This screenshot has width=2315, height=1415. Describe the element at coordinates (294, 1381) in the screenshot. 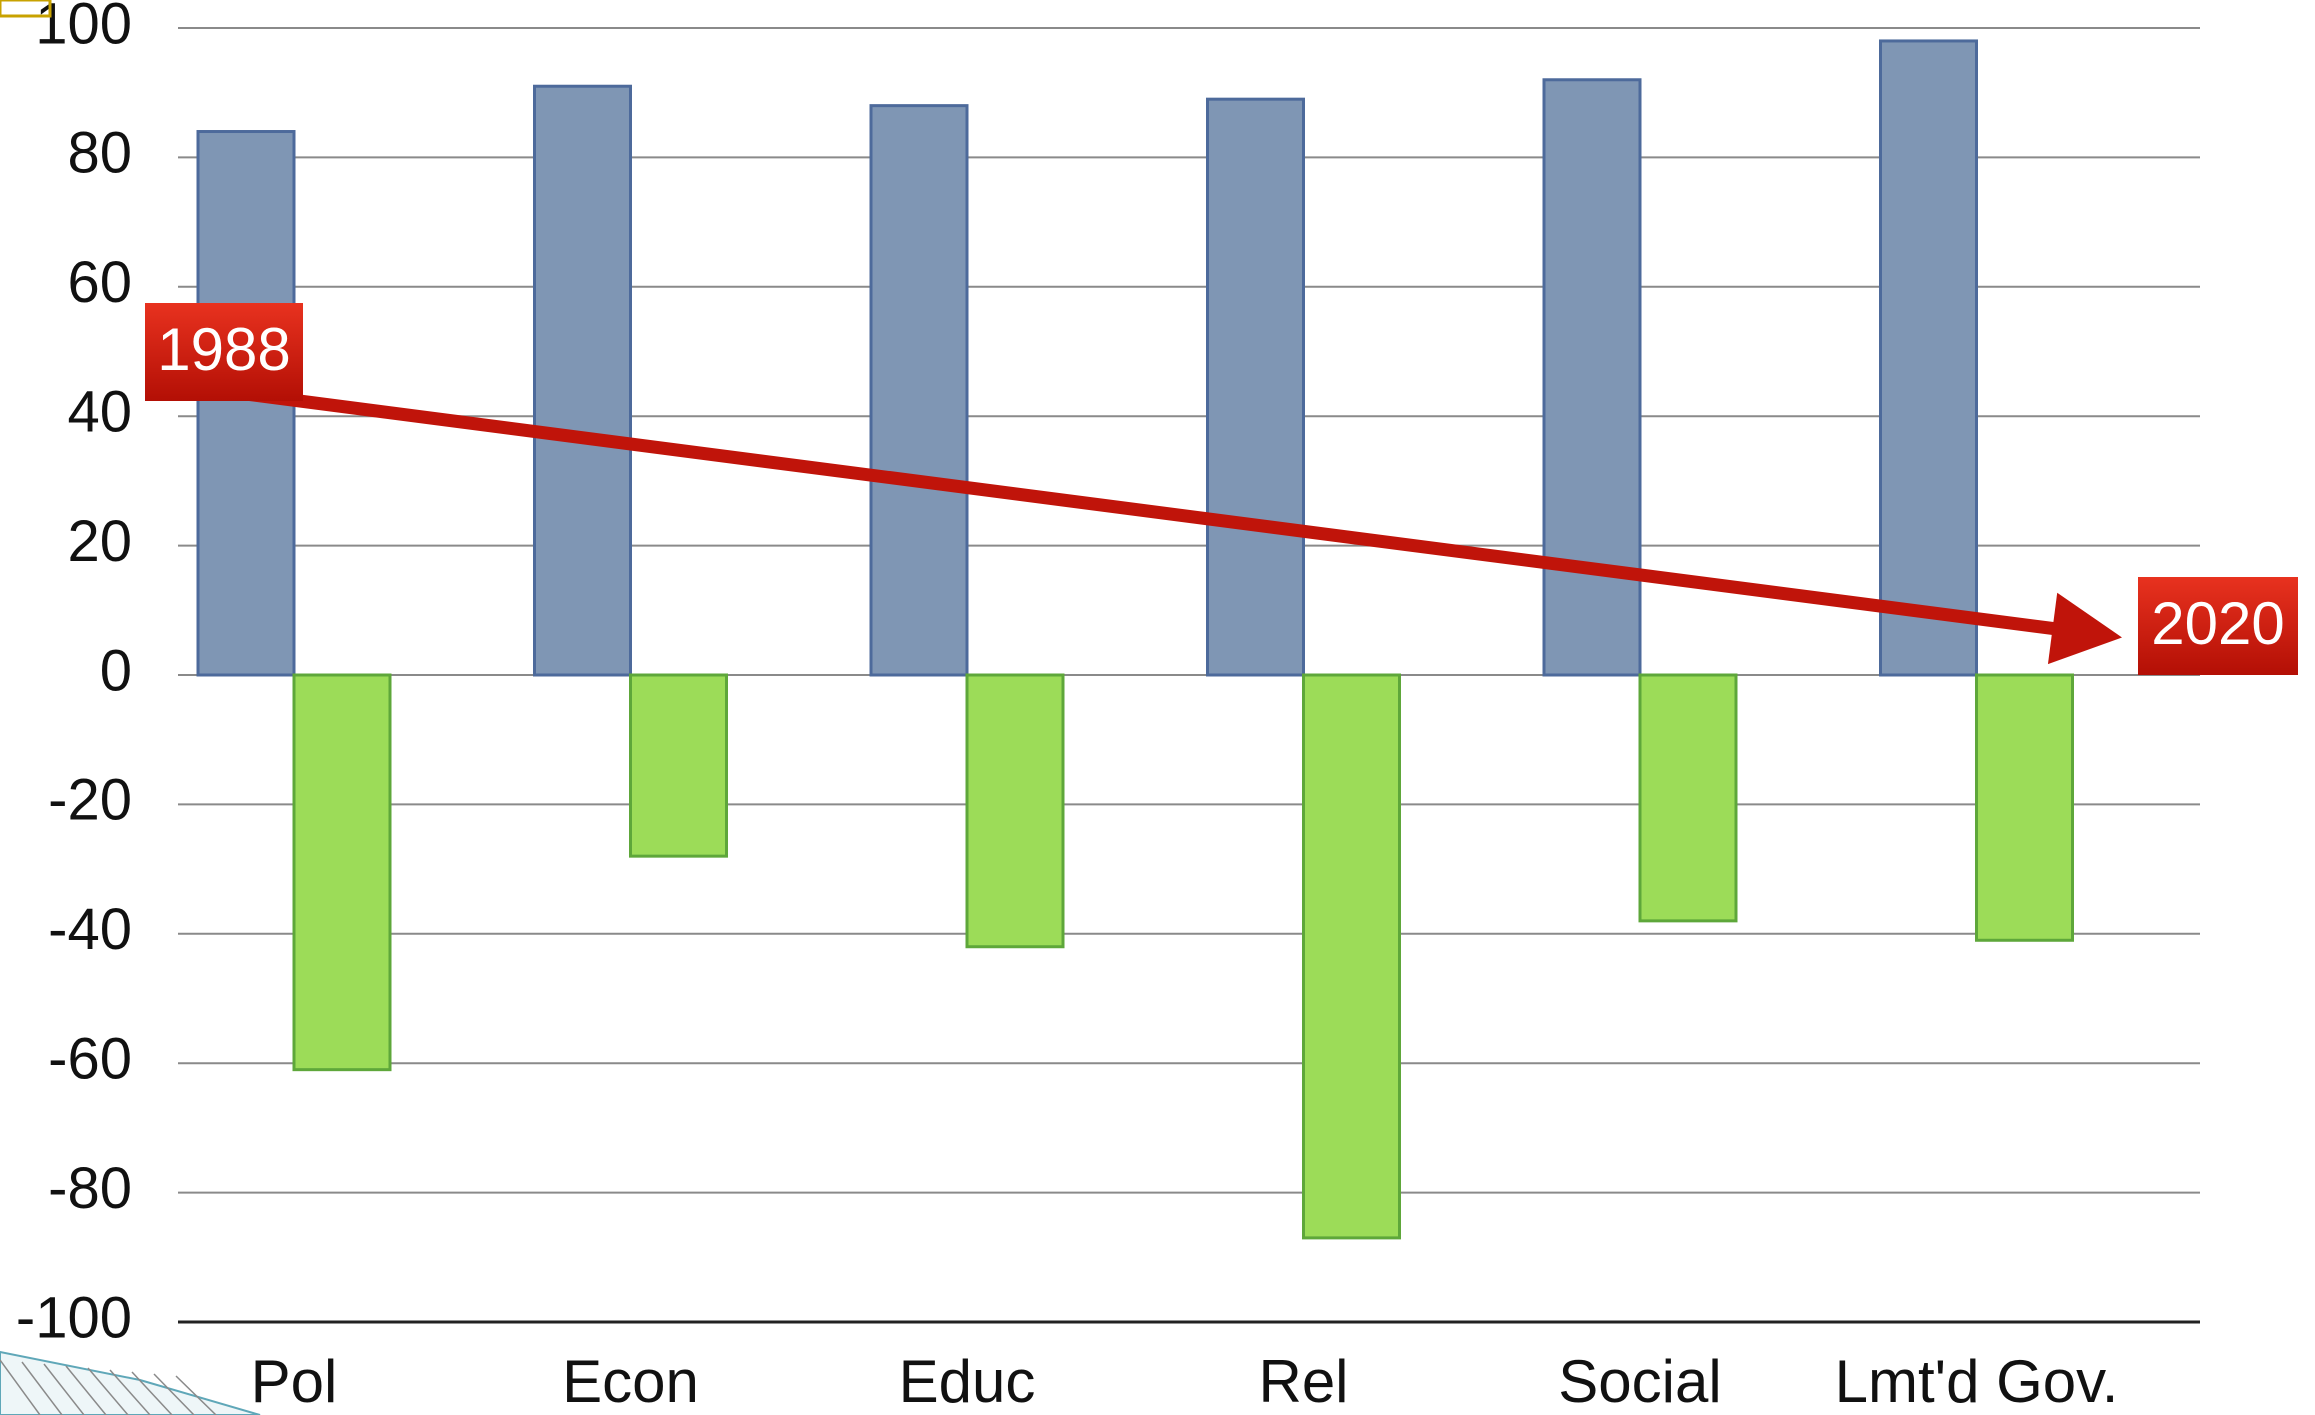

I see `x-category-label: Pol` at that location.